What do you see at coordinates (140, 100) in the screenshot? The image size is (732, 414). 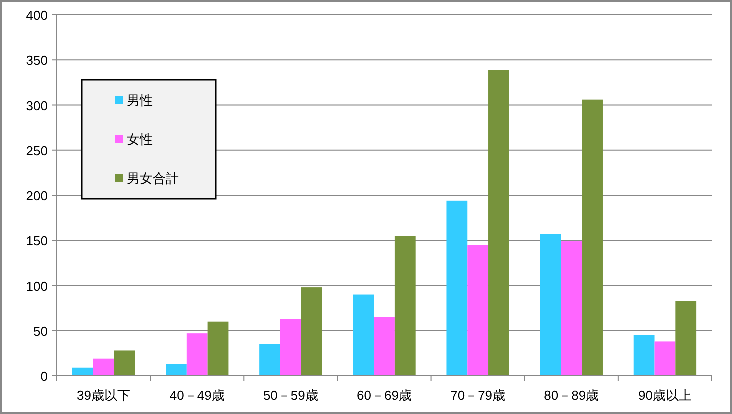 I see `legend-label: 男性` at bounding box center [140, 100].